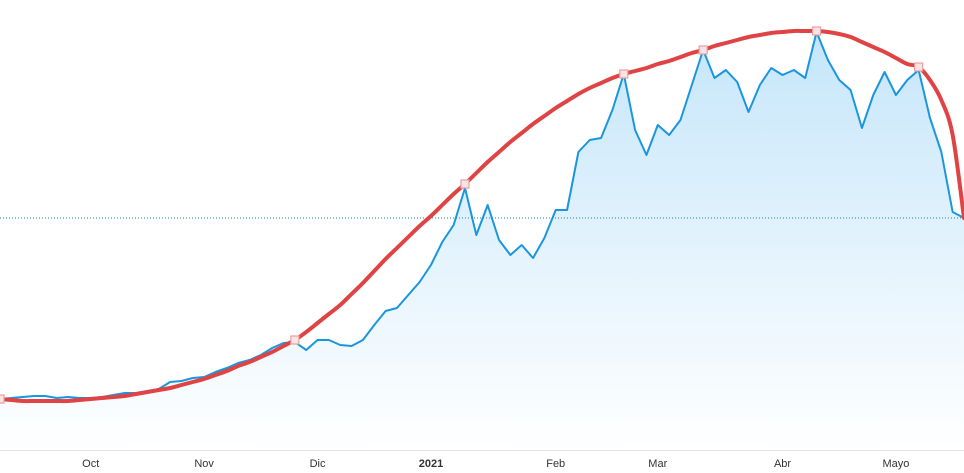  Describe the element at coordinates (895, 464) in the screenshot. I see `x-tick-label: Mayo` at that location.